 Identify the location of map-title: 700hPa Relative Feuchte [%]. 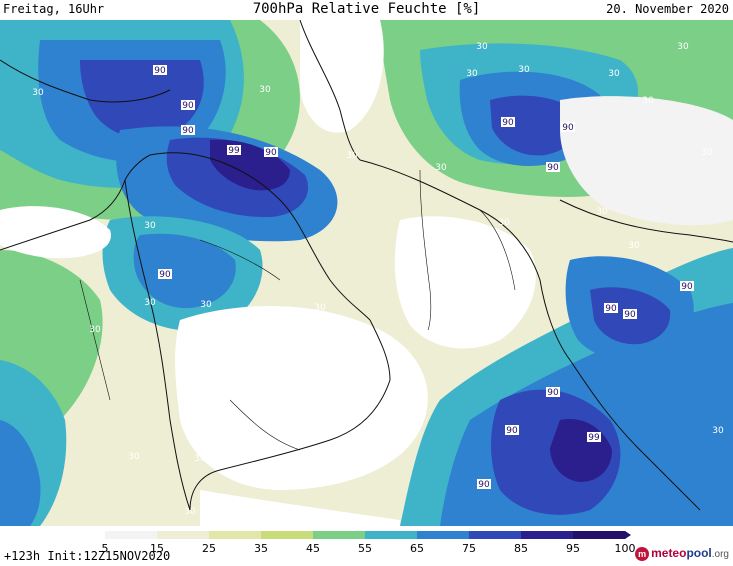
(366, 9).